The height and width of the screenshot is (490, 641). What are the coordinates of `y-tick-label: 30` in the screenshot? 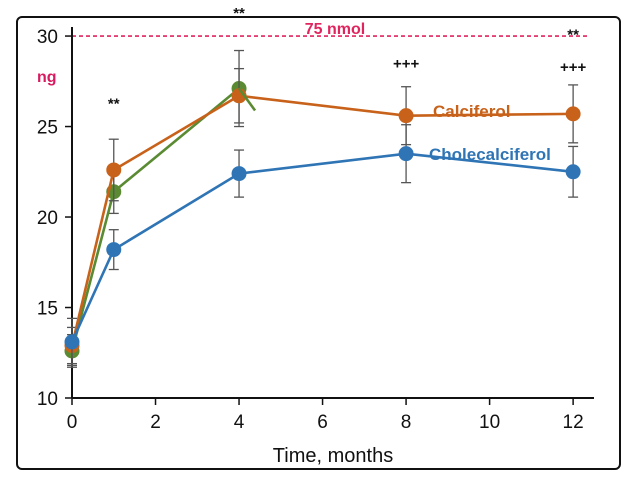 It's located at (47, 37).